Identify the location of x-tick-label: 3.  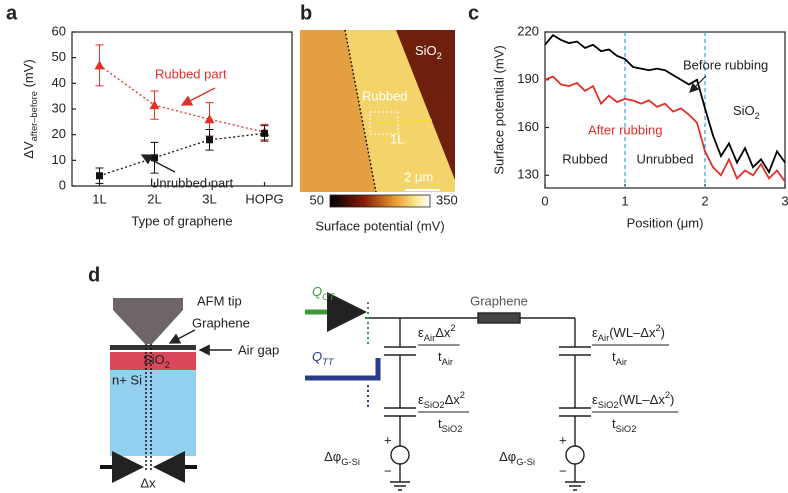
(784, 200).